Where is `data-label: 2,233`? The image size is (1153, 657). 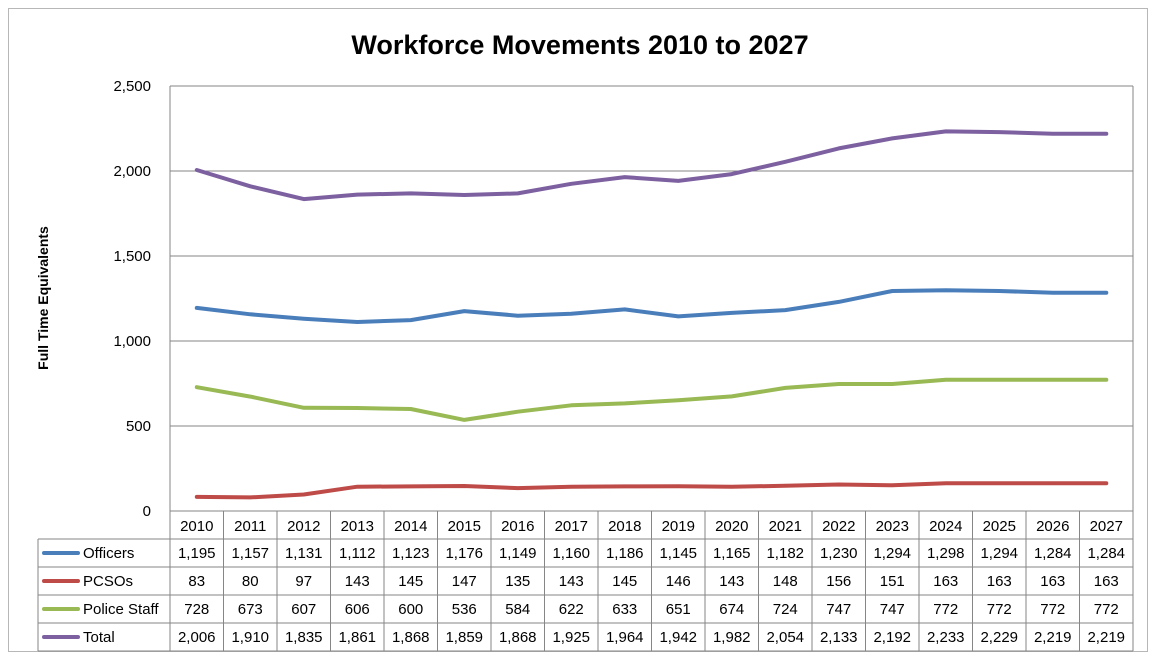 data-label: 2,233 is located at coordinates (946, 637).